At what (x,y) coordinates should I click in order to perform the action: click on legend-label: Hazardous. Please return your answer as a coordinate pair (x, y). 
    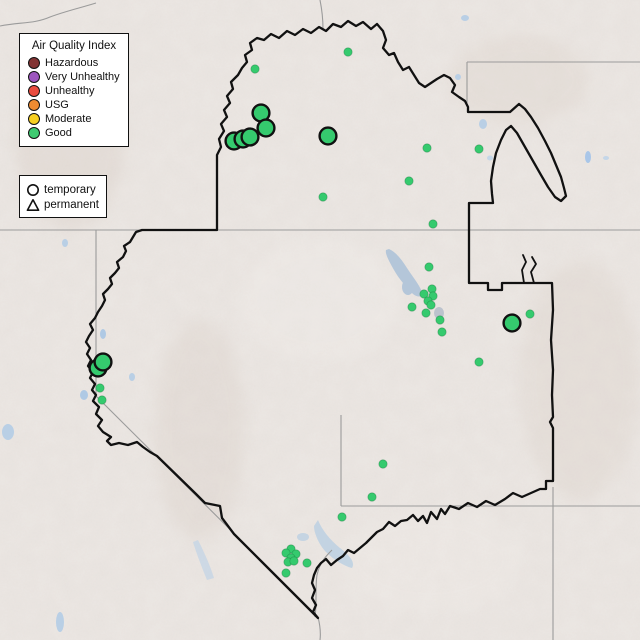
    Looking at the image, I should click on (72, 63).